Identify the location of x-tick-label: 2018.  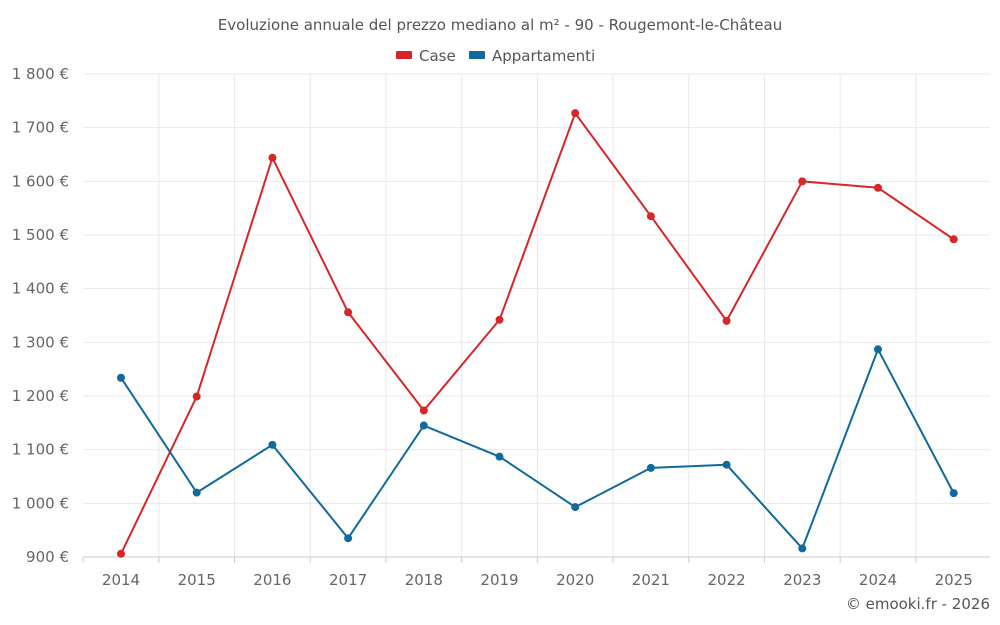
(424, 580).